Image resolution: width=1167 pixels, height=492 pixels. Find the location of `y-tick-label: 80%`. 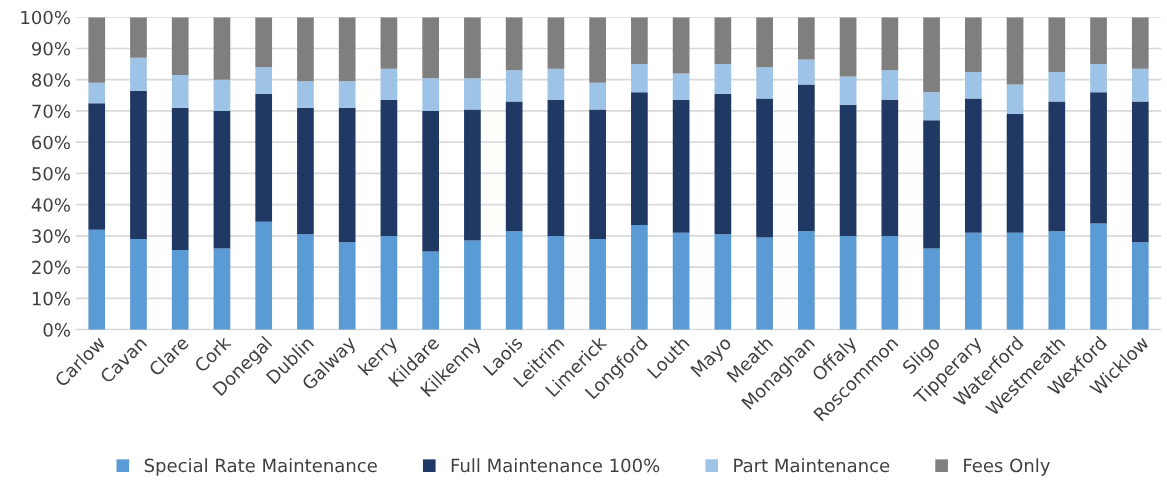

y-tick-label: 80% is located at coordinates (51, 80).